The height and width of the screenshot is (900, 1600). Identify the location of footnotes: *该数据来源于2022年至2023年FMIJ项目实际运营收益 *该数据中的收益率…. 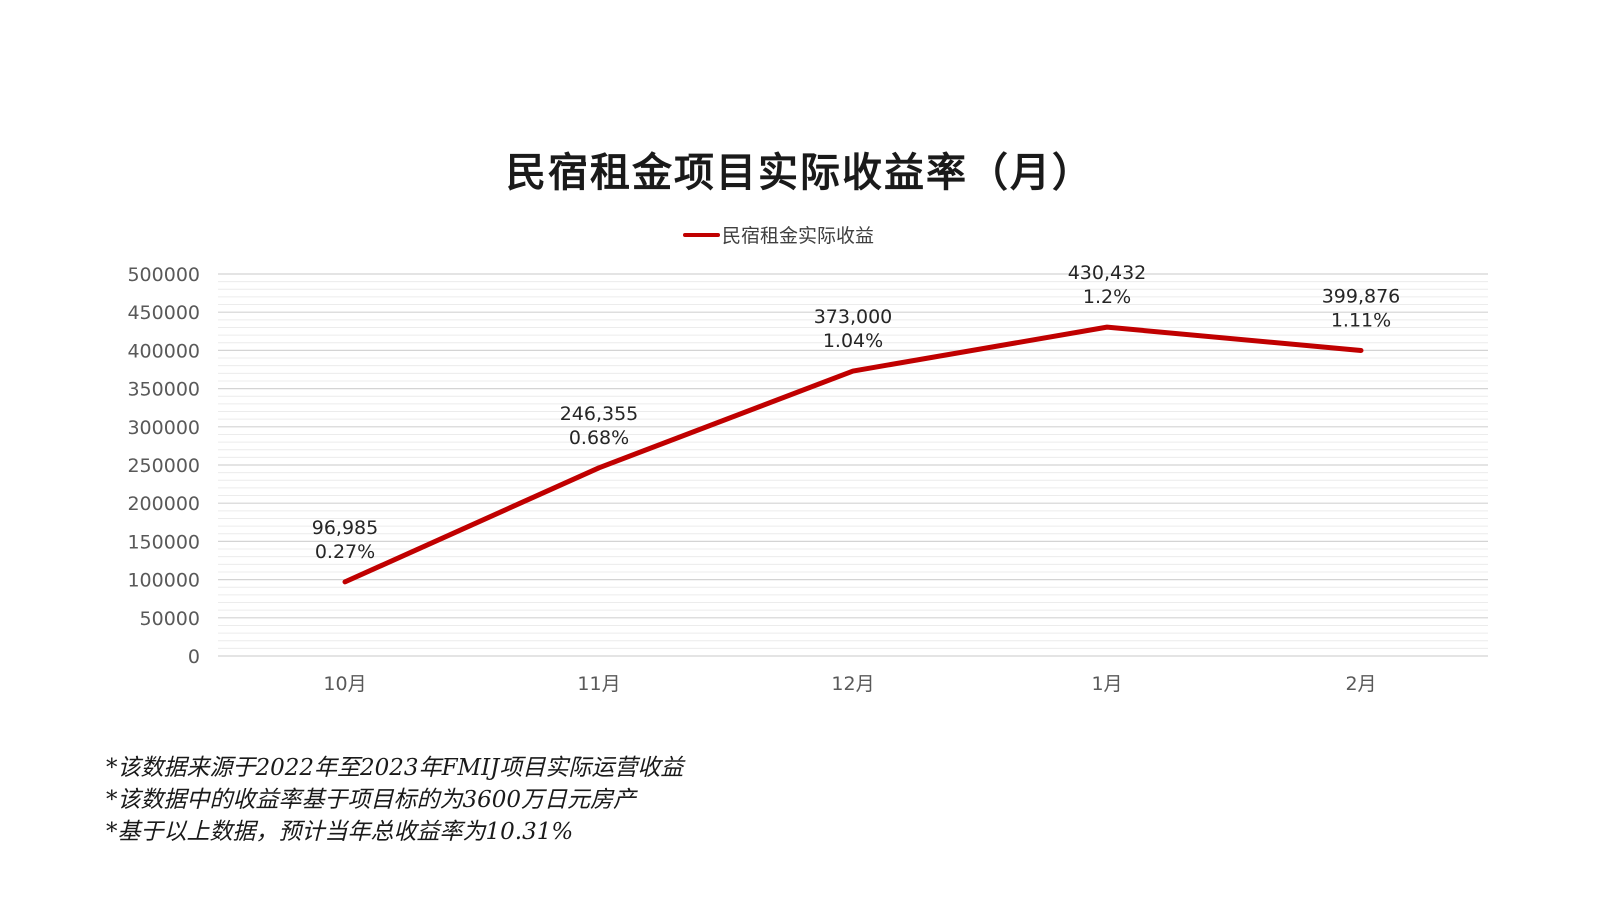
(394, 800).